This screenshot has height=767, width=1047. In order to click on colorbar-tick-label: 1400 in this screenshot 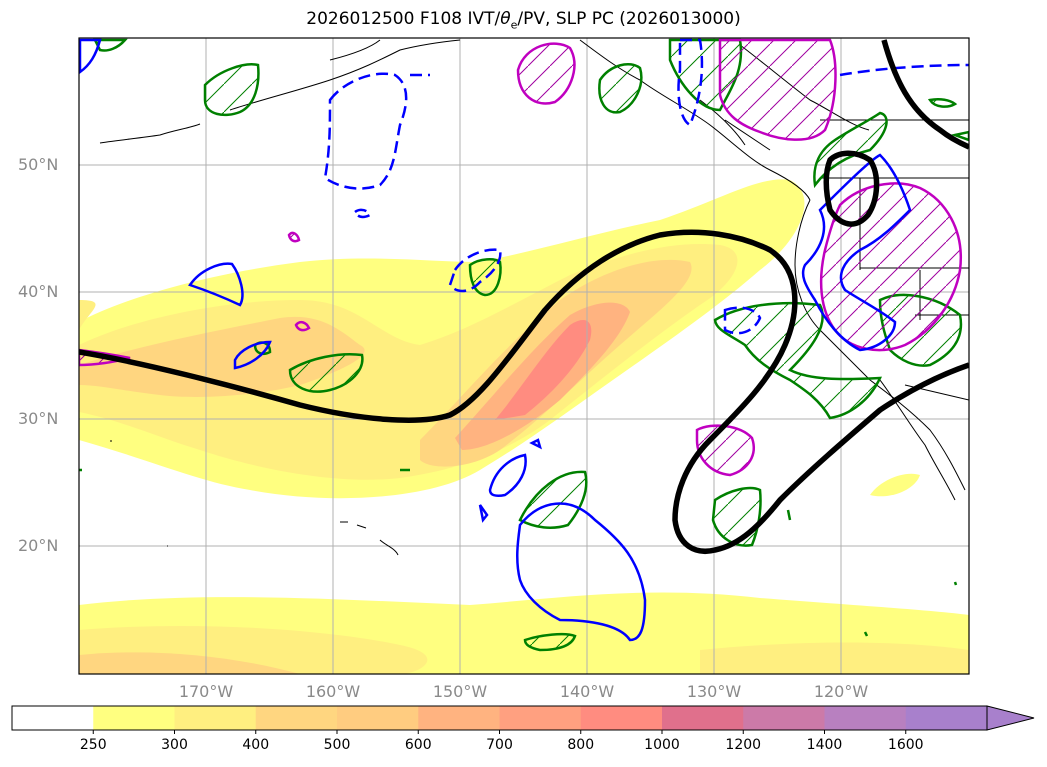, I will do `click(824, 745)`.